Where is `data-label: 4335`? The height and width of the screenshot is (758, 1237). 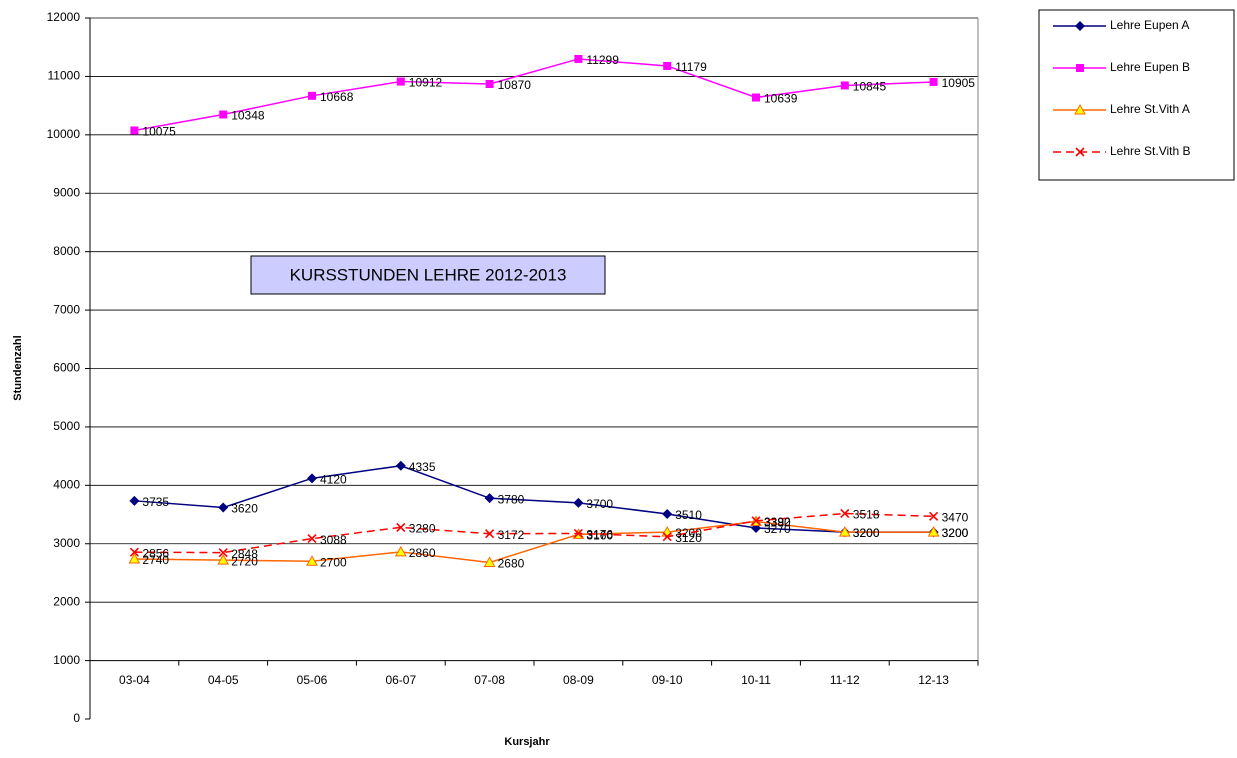 data-label: 4335 is located at coordinates (422, 467).